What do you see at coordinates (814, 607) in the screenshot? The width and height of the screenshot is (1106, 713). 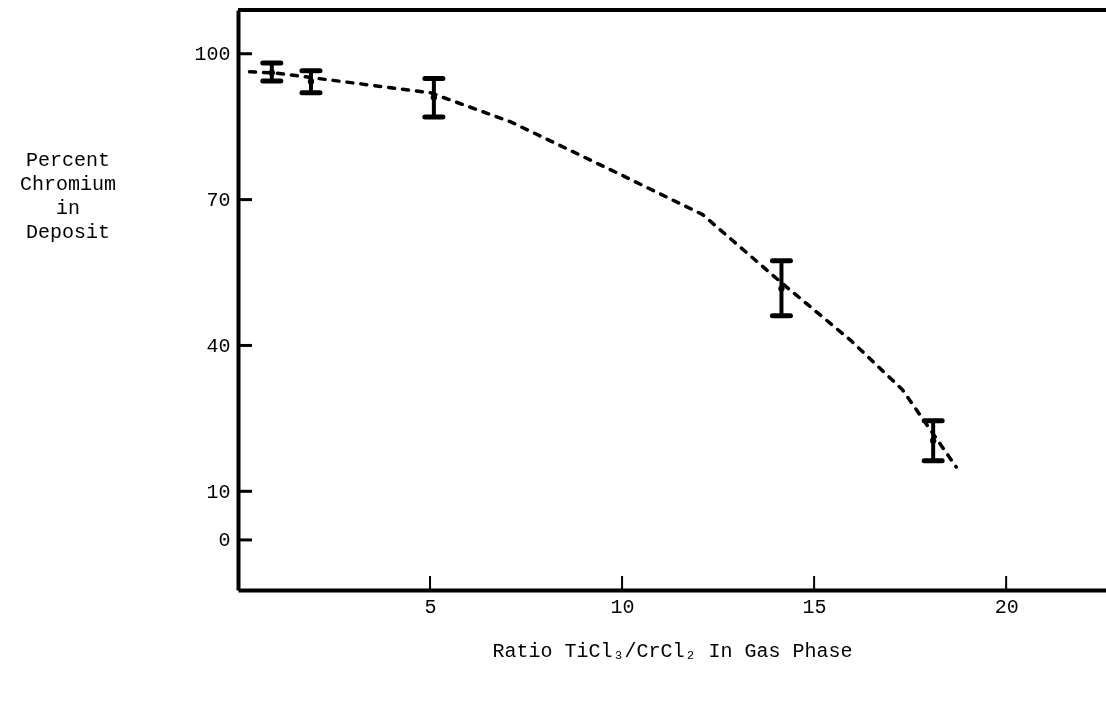 I see `x-tick-label: 15` at bounding box center [814, 607].